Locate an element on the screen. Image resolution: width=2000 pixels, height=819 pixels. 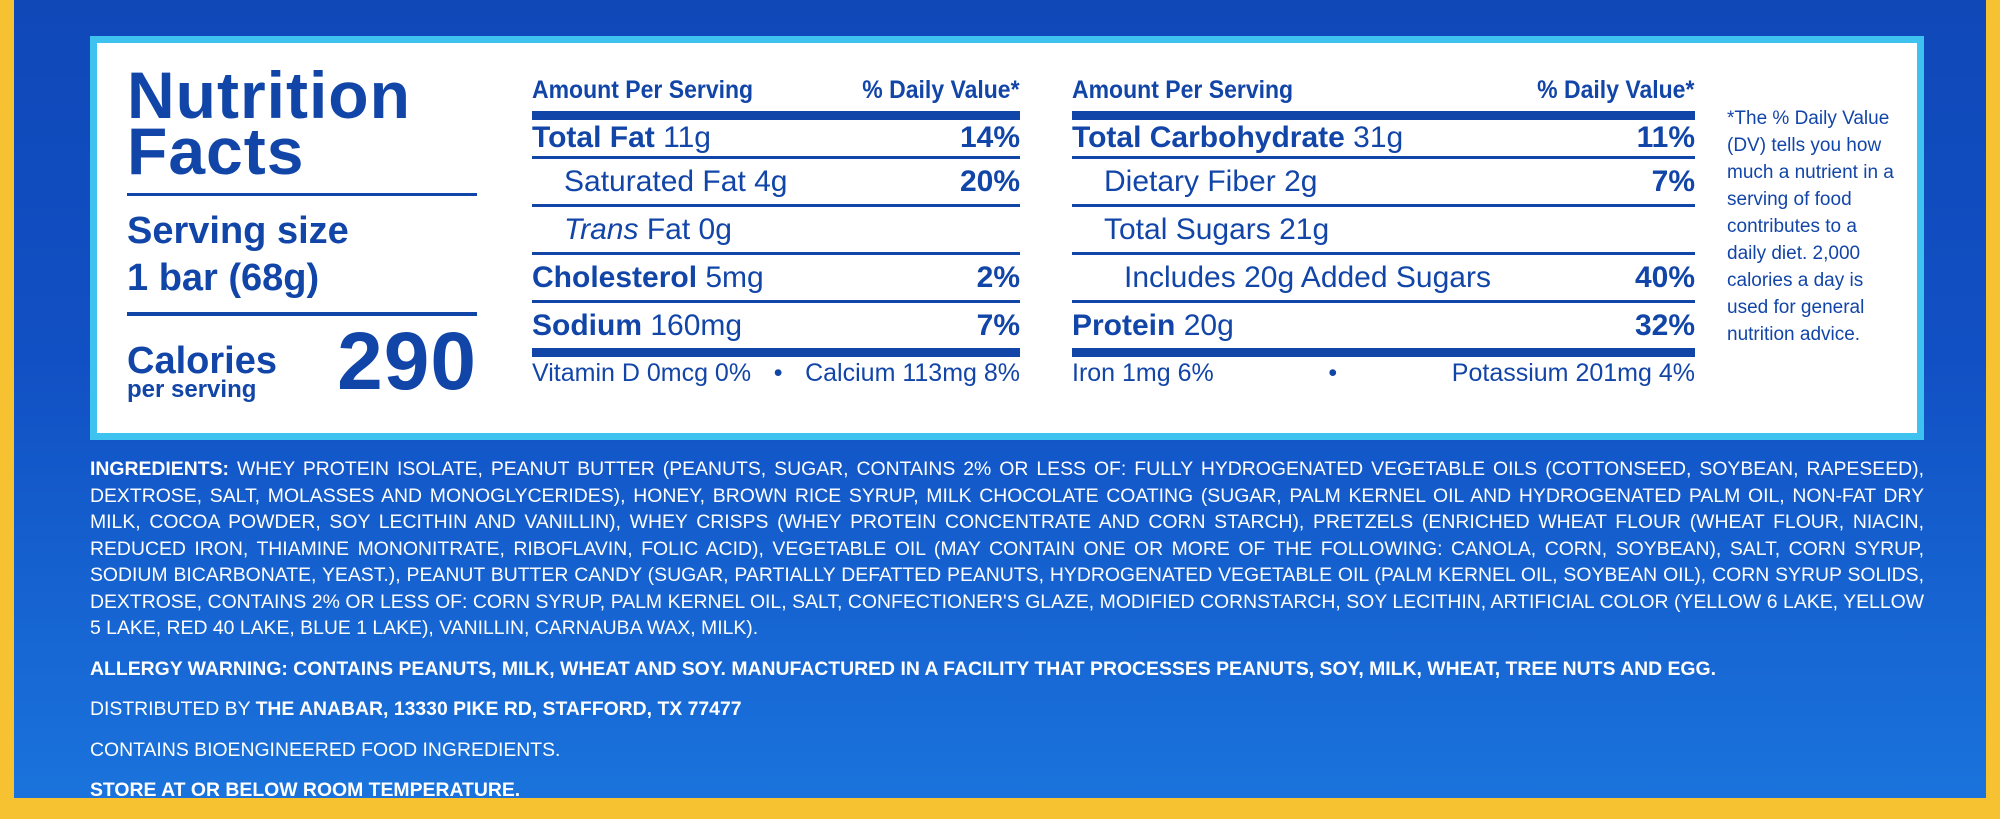
minerals-footer: Iron 1mg 6% • Potassium 201mg 4% is located at coordinates (1383, 368).